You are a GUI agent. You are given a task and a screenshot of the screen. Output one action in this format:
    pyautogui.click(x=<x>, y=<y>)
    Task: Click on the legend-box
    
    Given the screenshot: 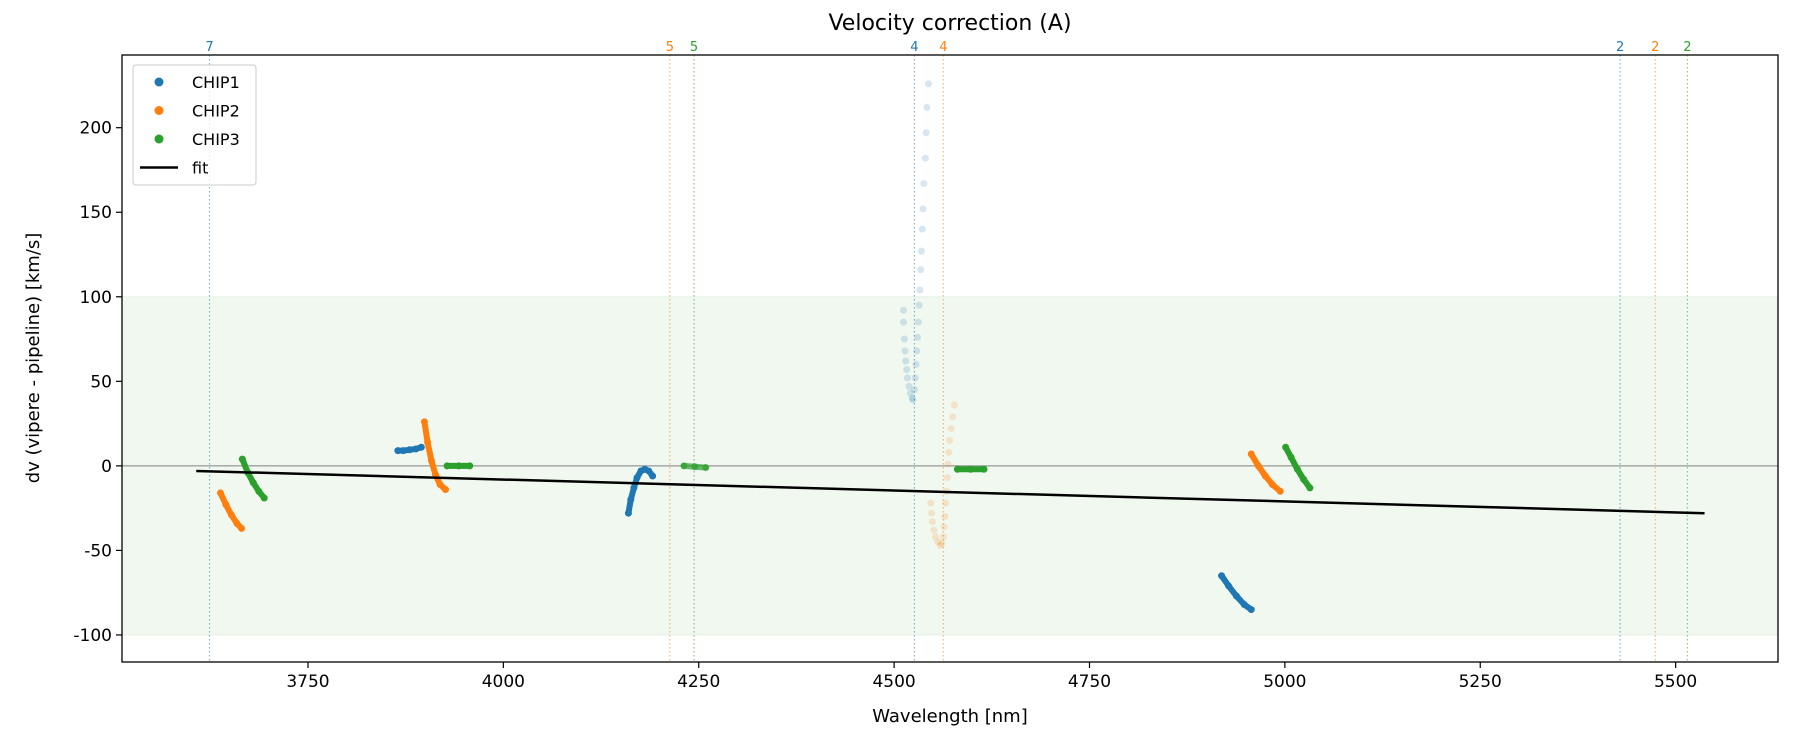 What is the action you would take?
    pyautogui.click(x=194, y=125)
    